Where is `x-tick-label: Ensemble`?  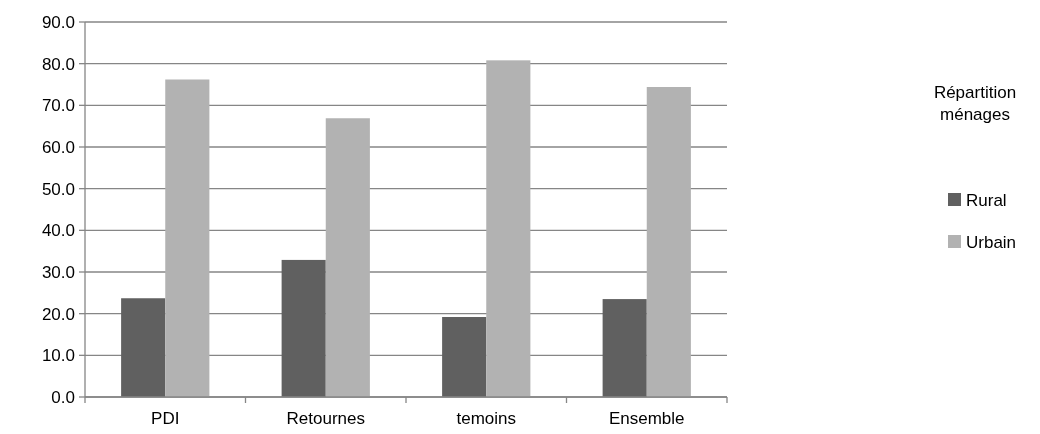
x-tick-label: Ensemble is located at coordinates (646, 418).